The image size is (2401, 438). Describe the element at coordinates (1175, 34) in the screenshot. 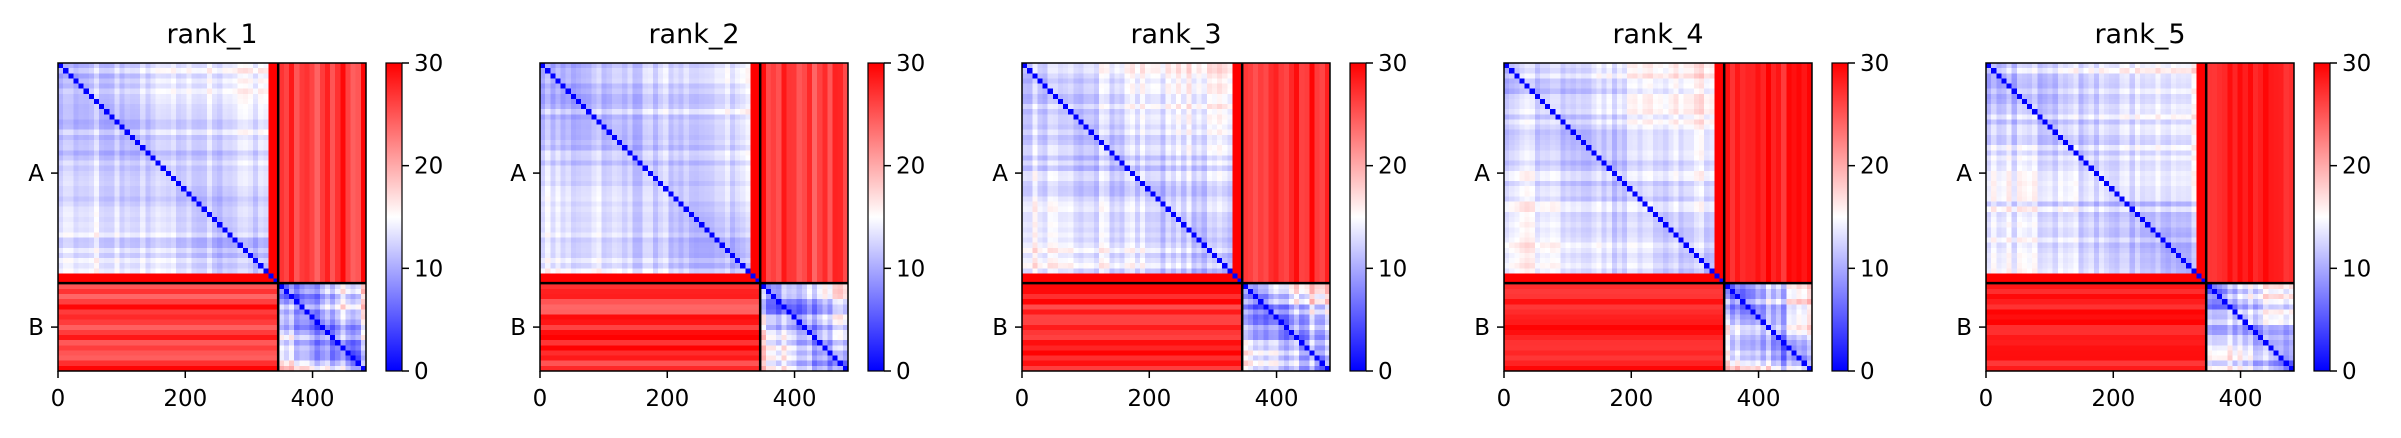

I see `chart-title: rank_3` at that location.